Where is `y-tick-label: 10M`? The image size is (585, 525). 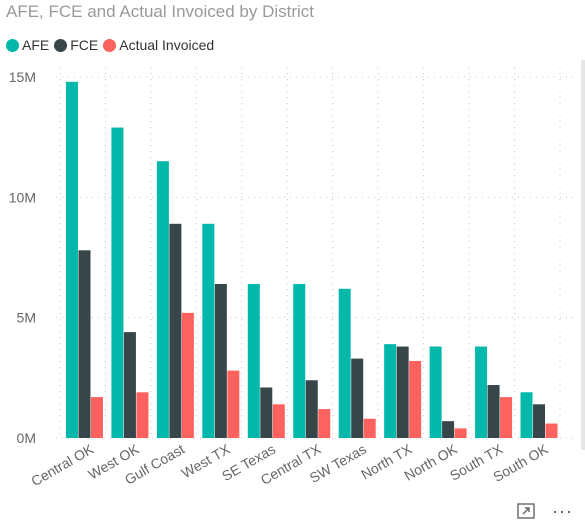
y-tick-label: 10M is located at coordinates (22, 197).